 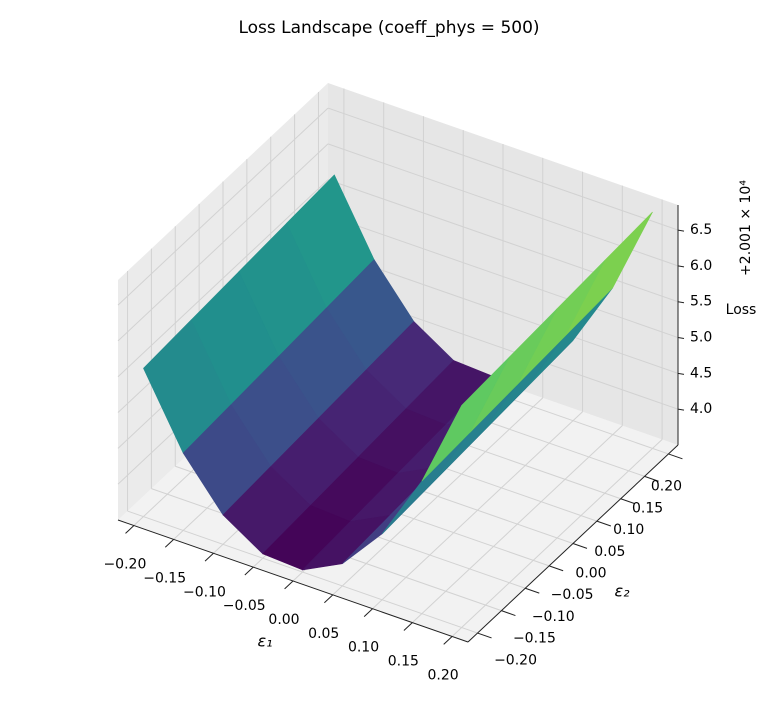 I want to click on y-tick-label: 0.10, so click(x=628, y=530).